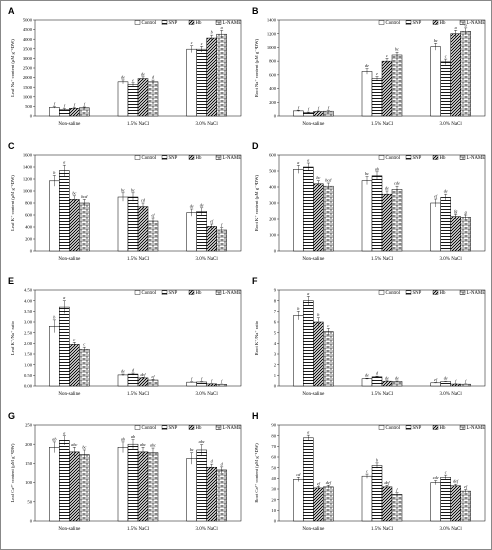 This screenshot has height=550, width=492. I want to click on y-tick-label: 600, so click(29, 215).